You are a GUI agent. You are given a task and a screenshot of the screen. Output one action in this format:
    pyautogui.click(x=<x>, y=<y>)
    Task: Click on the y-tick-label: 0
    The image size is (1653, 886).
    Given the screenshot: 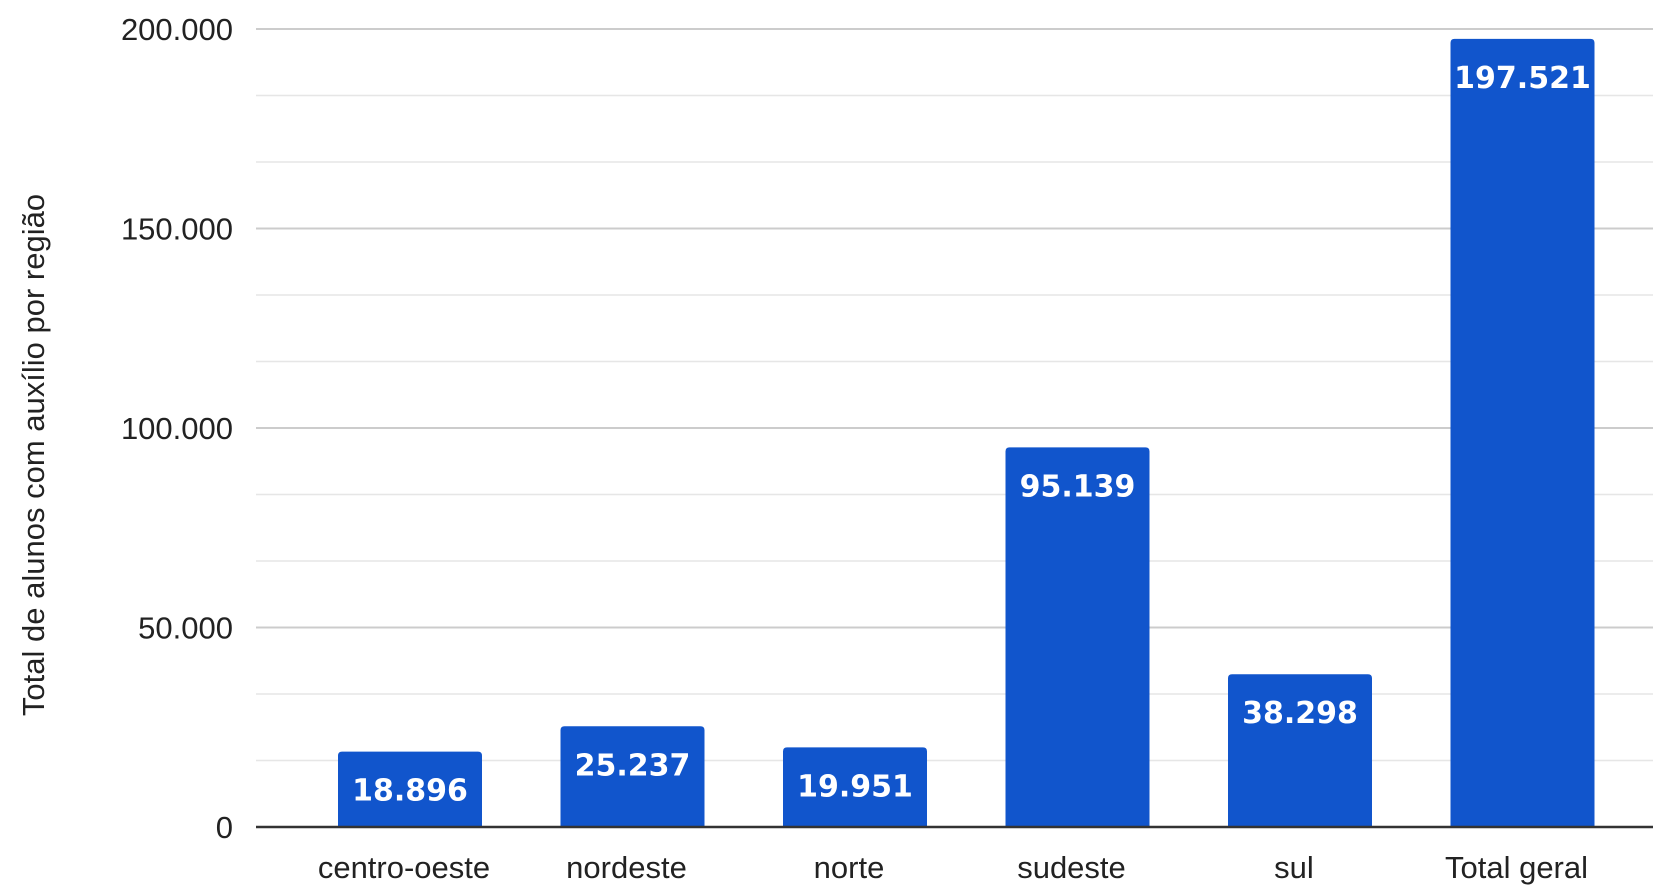 What is the action you would take?
    pyautogui.click(x=224, y=827)
    